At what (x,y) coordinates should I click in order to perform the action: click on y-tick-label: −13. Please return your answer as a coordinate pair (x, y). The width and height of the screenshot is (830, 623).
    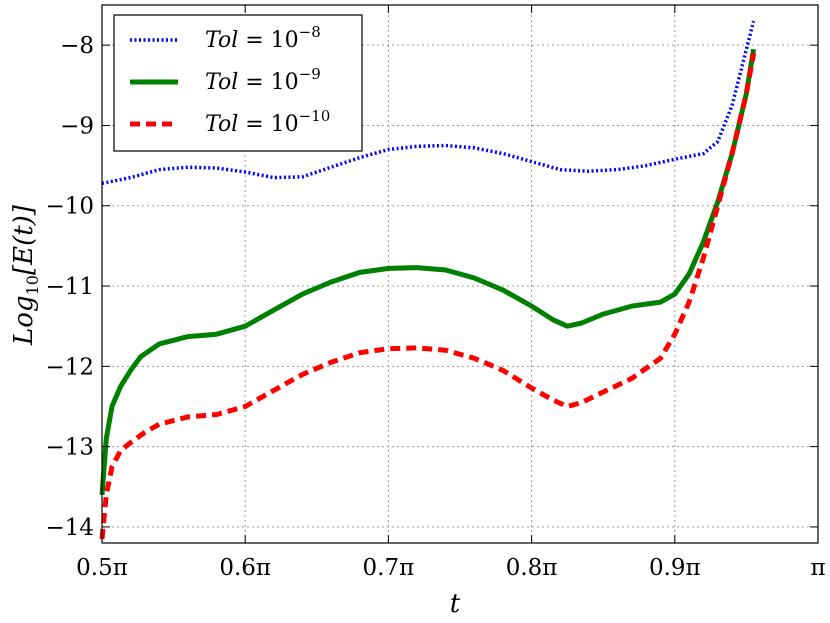
    Looking at the image, I should click on (69, 448).